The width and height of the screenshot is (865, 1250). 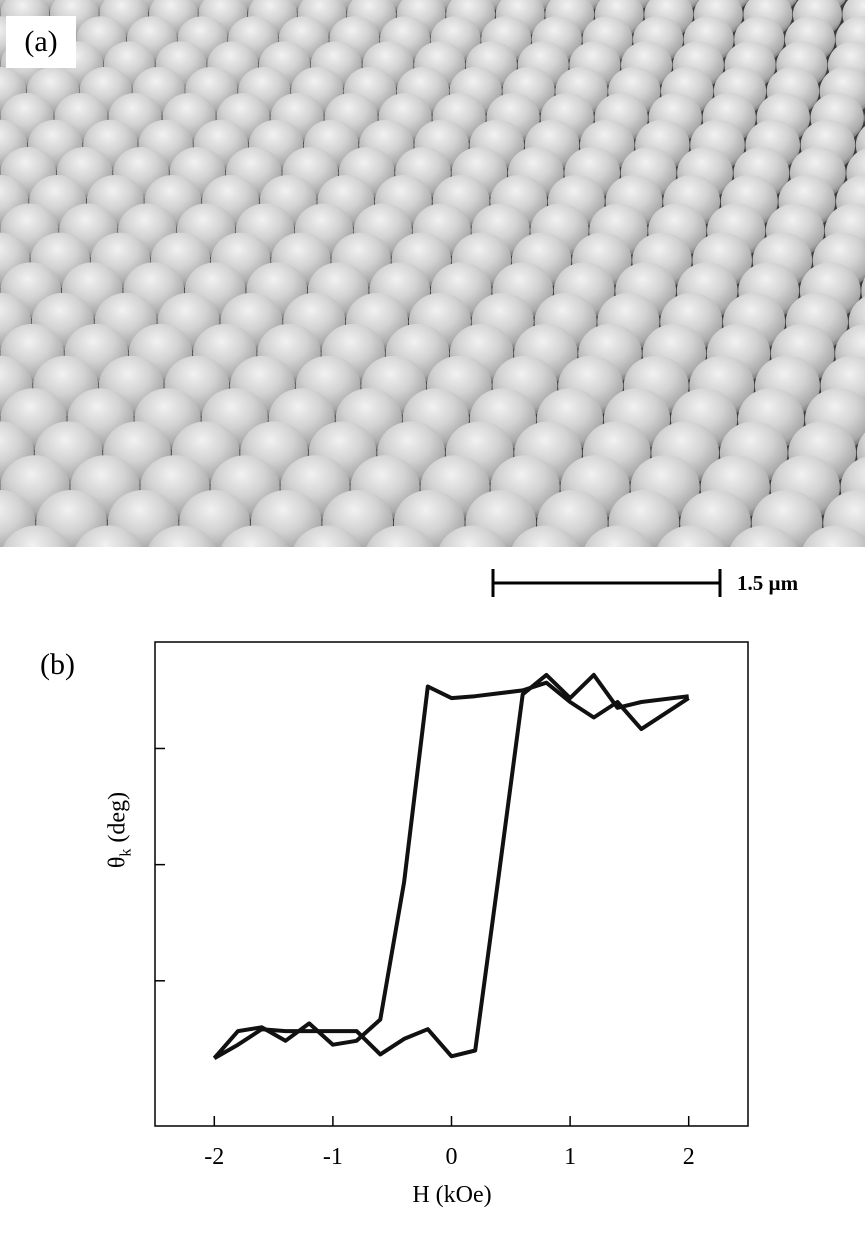 I want to click on x-tick-label: -2, so click(x=214, y=1157).